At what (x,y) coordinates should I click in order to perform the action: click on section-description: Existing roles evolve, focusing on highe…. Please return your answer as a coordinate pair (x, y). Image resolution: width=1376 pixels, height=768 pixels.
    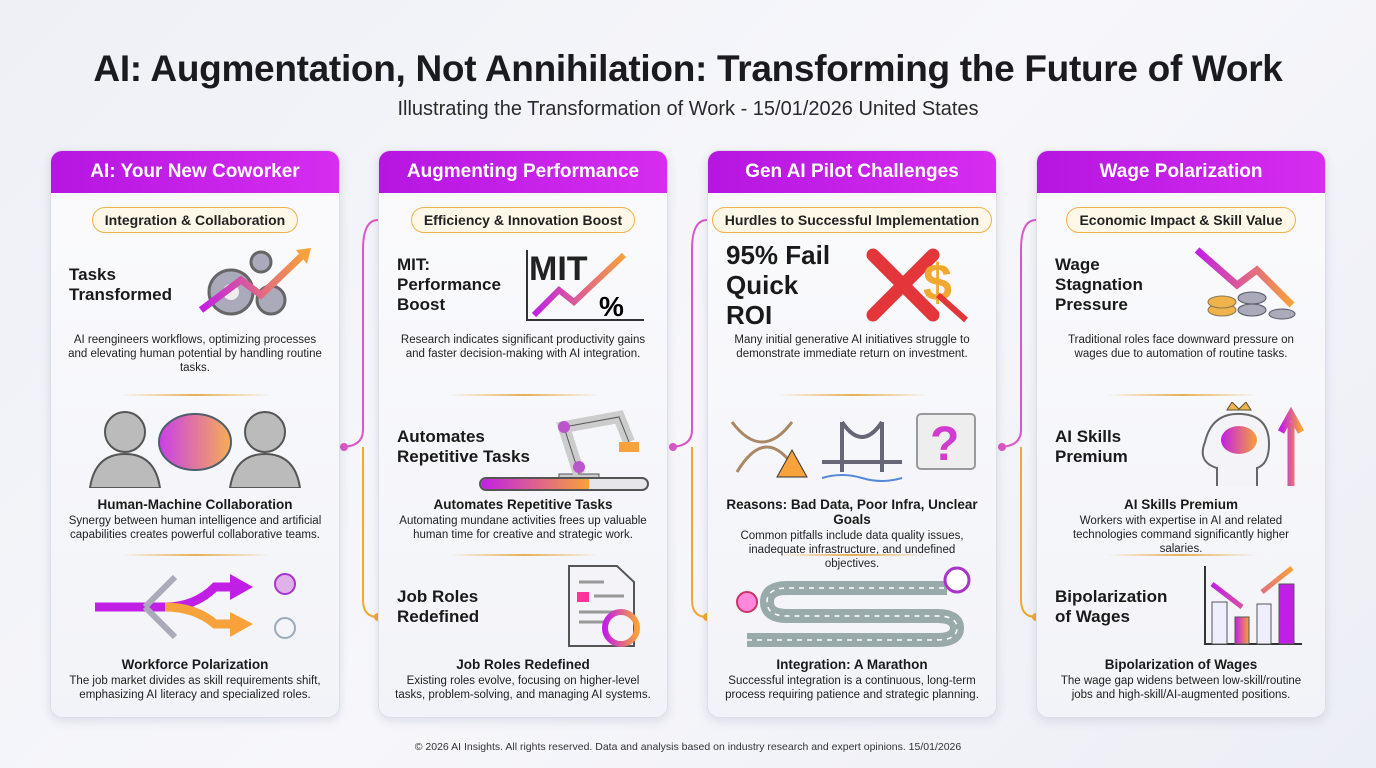
    Looking at the image, I should click on (523, 688).